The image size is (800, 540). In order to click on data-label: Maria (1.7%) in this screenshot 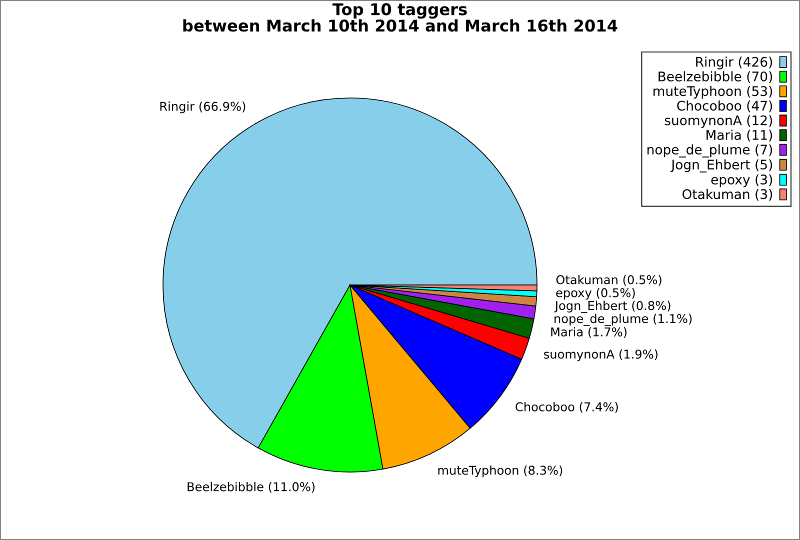, I will do `click(589, 332)`.